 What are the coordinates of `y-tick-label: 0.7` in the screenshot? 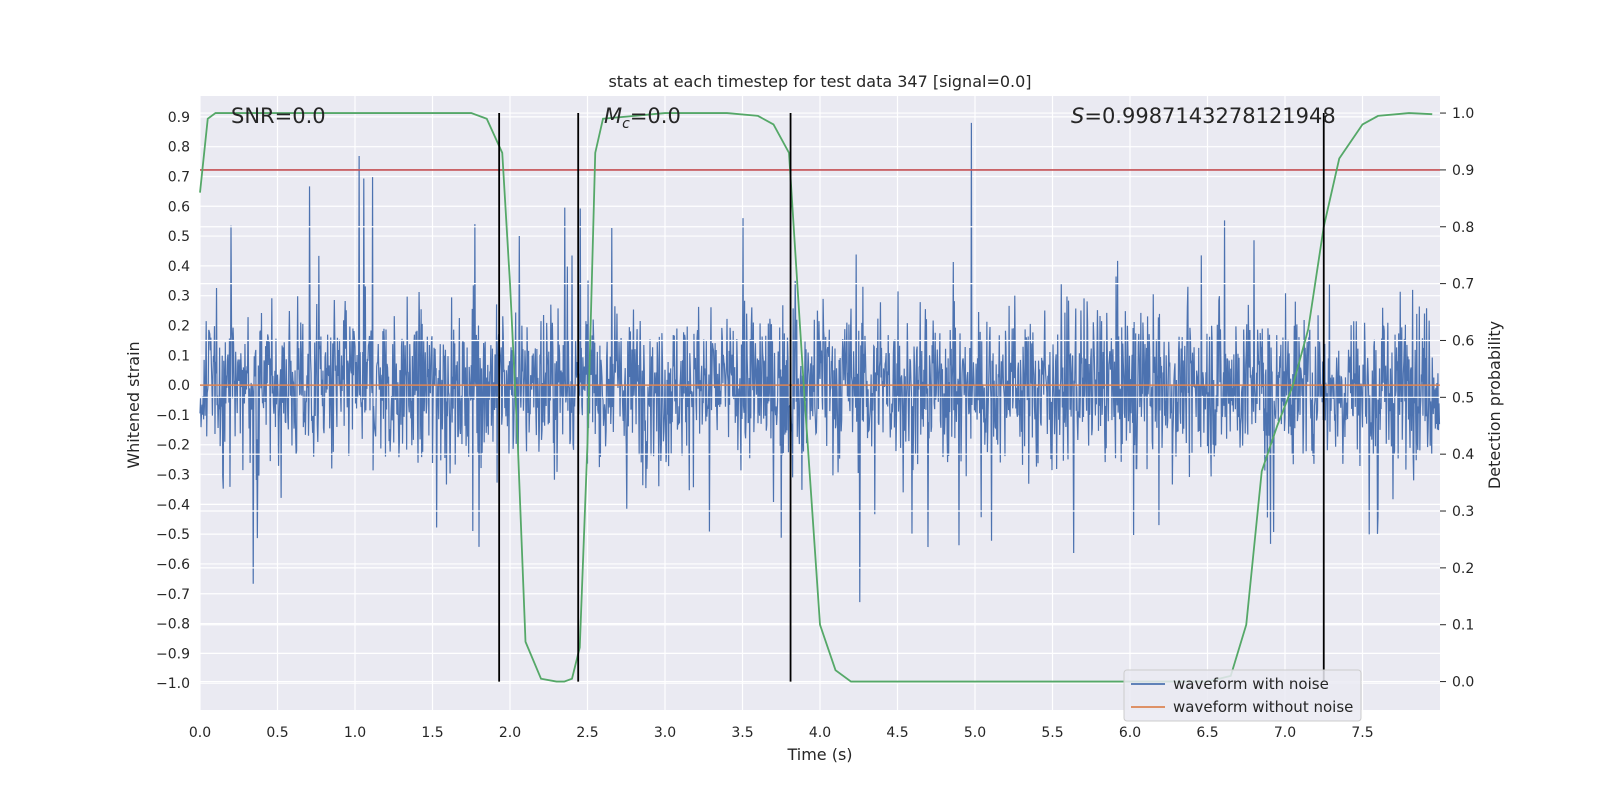 It's located at (179, 177).